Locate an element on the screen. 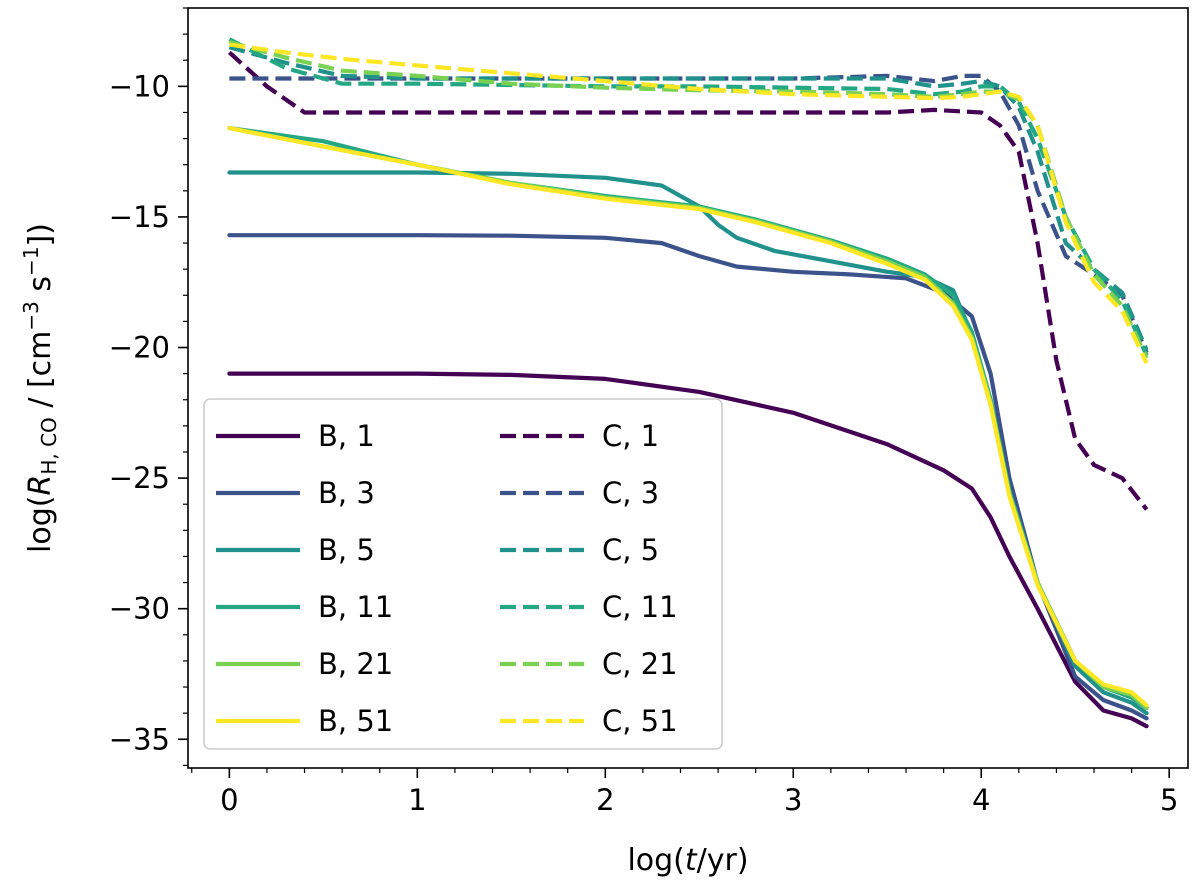 The width and height of the screenshot is (1200, 888). legend-label: B, 1 is located at coordinates (346, 436).